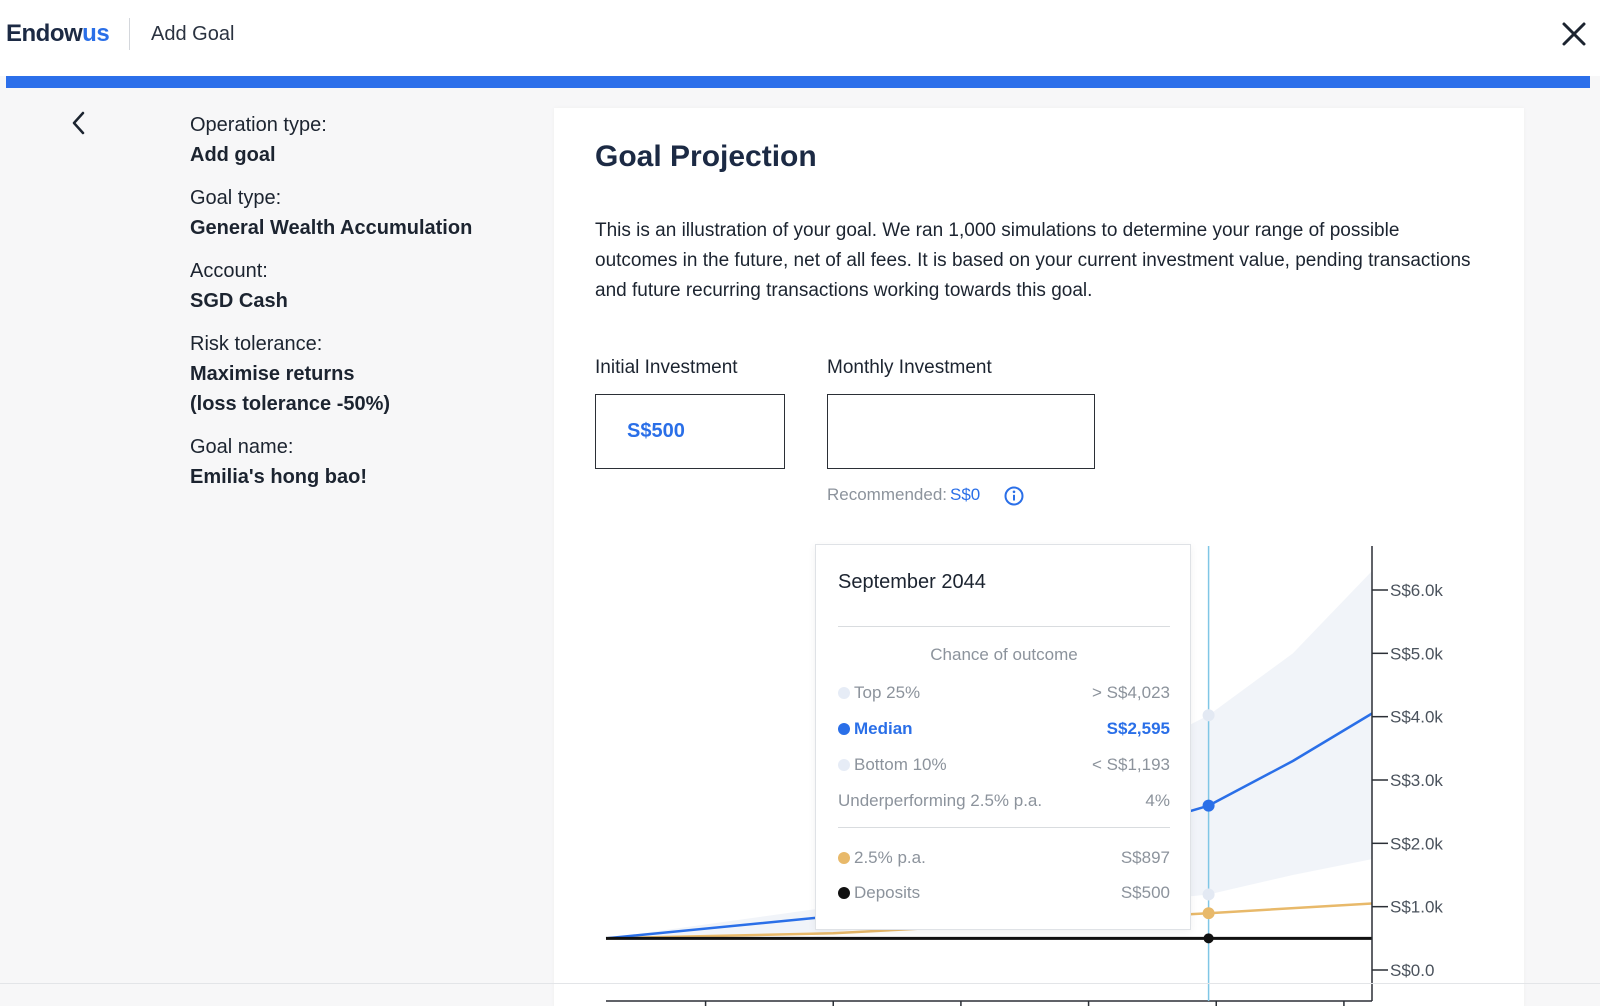 The width and height of the screenshot is (1600, 1006). What do you see at coordinates (129, 34) in the screenshot?
I see `header-divider` at bounding box center [129, 34].